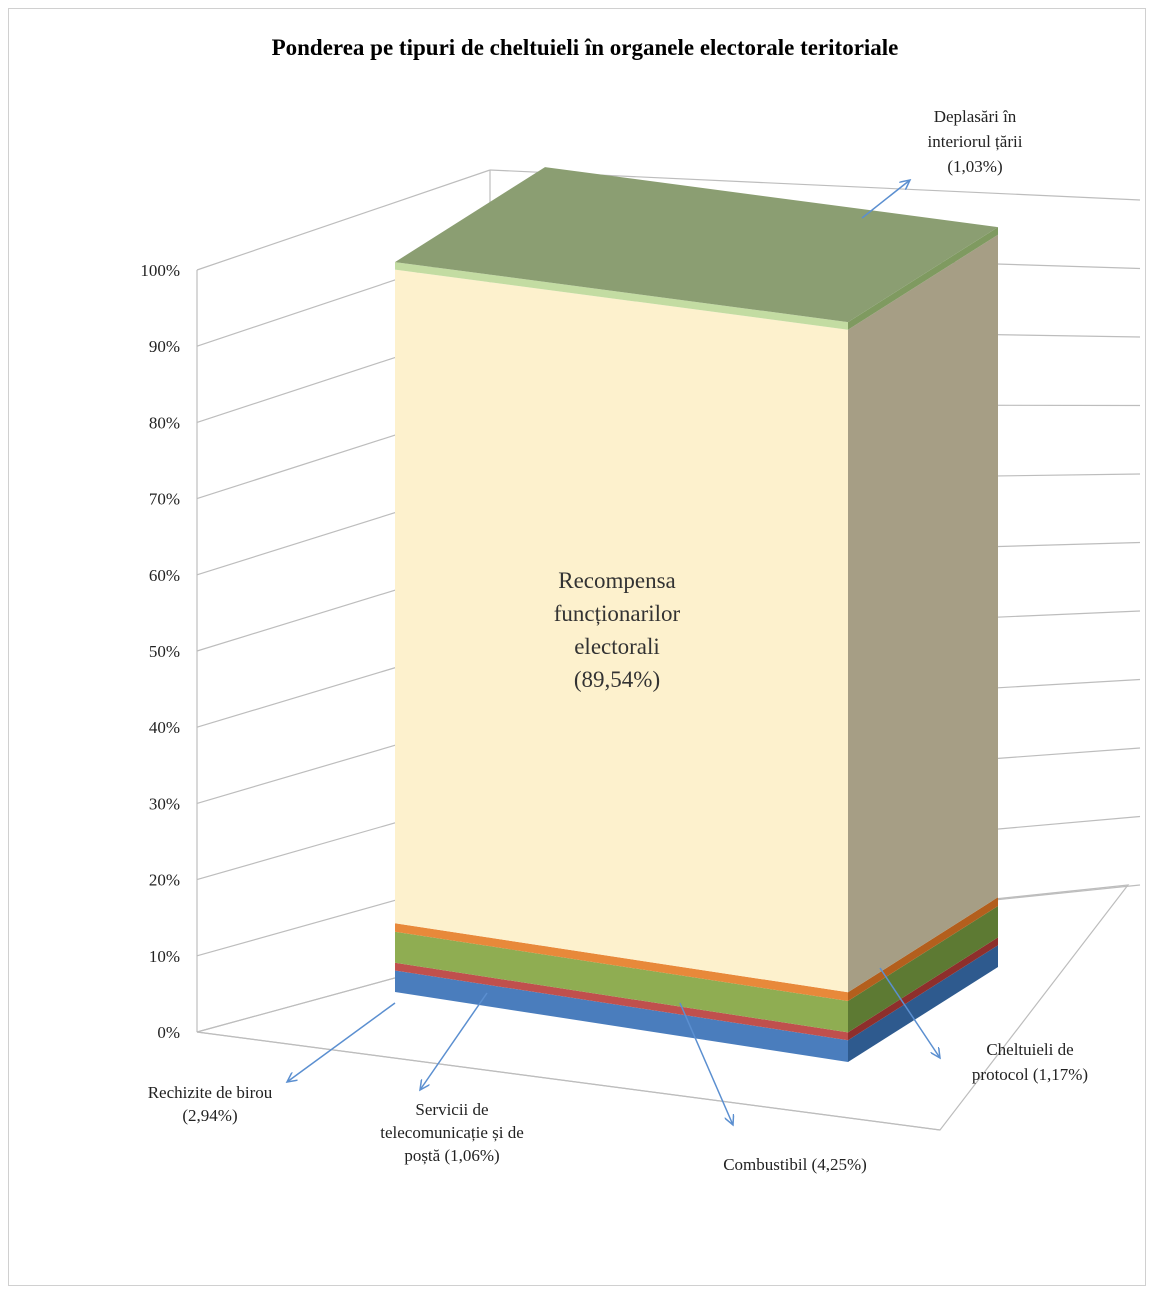  What do you see at coordinates (617, 679) in the screenshot?
I see `label-line: (89,54%)` at bounding box center [617, 679].